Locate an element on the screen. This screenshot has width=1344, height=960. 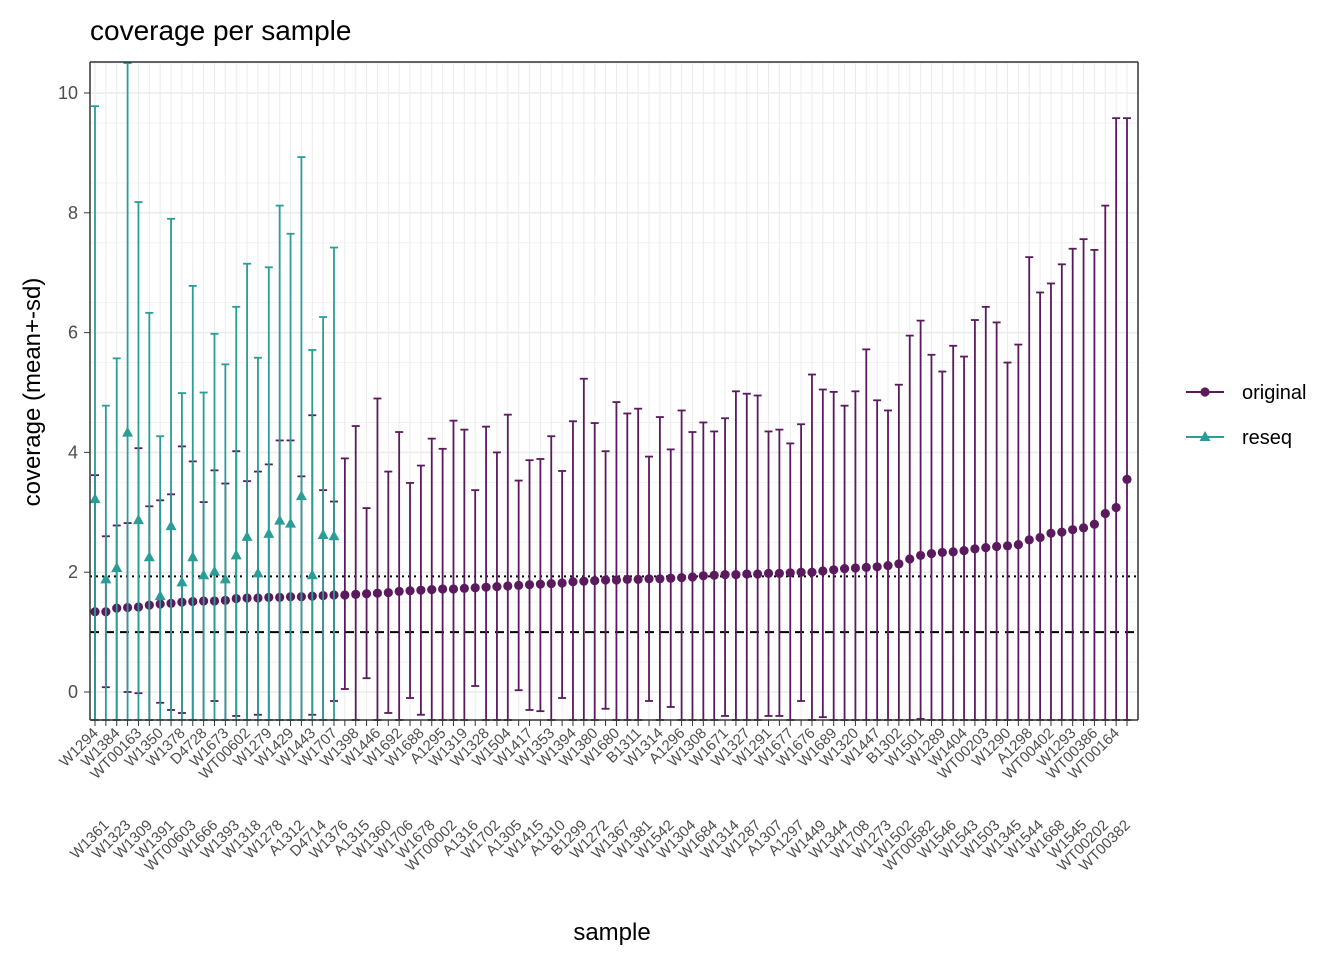
y-tick-label: 0 is located at coordinates (73, 692).